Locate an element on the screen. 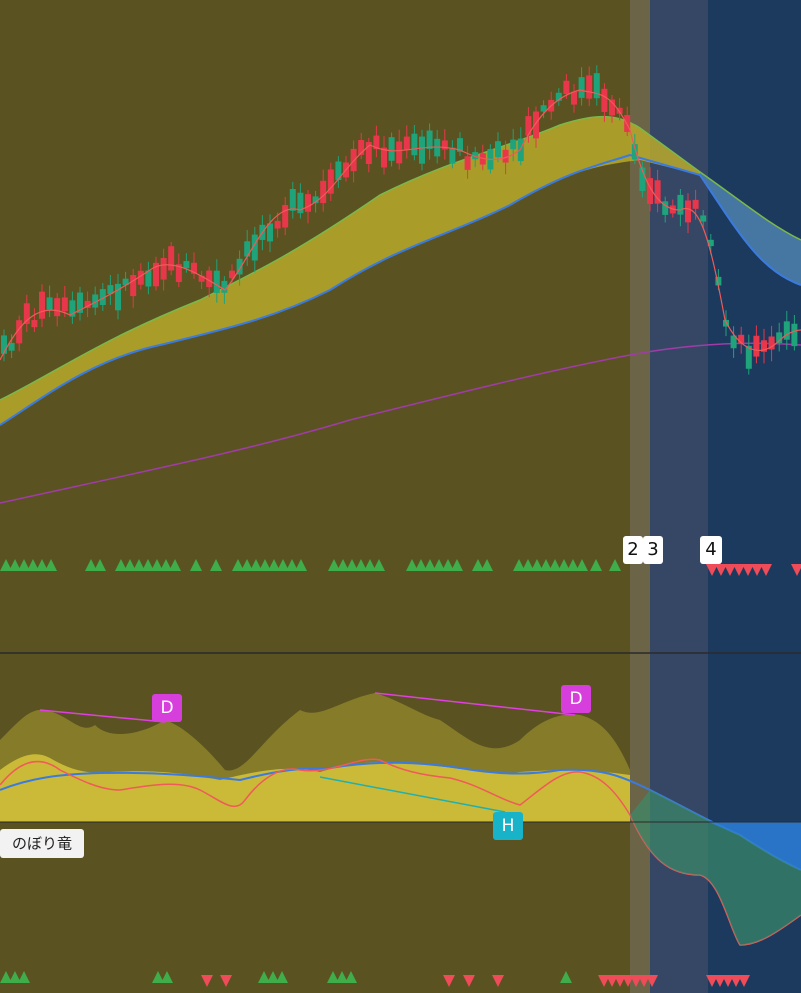 This screenshot has width=801, height=993. oscillator-blue is located at coordinates (400, 816).